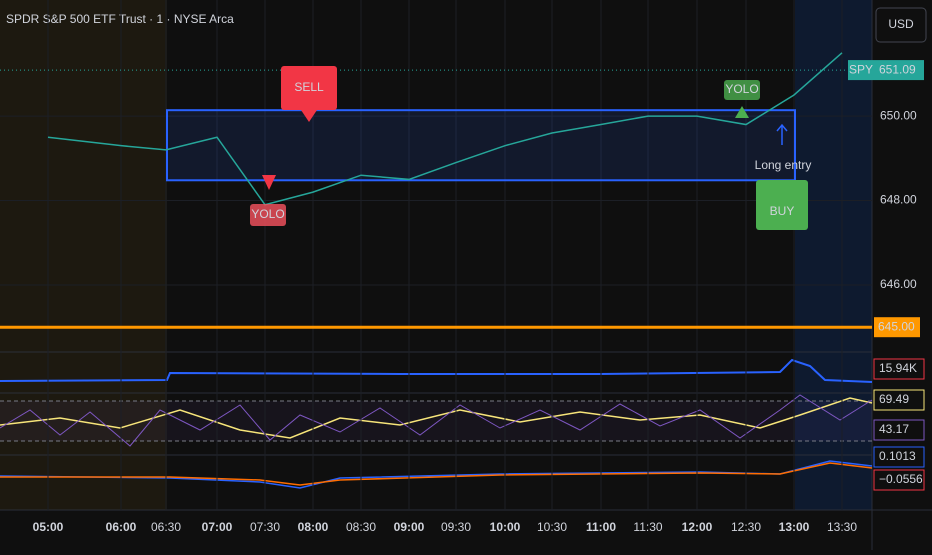 The image size is (932, 555). Describe the element at coordinates (313, 527) in the screenshot. I see `x-tick-label: 08:00` at that location.